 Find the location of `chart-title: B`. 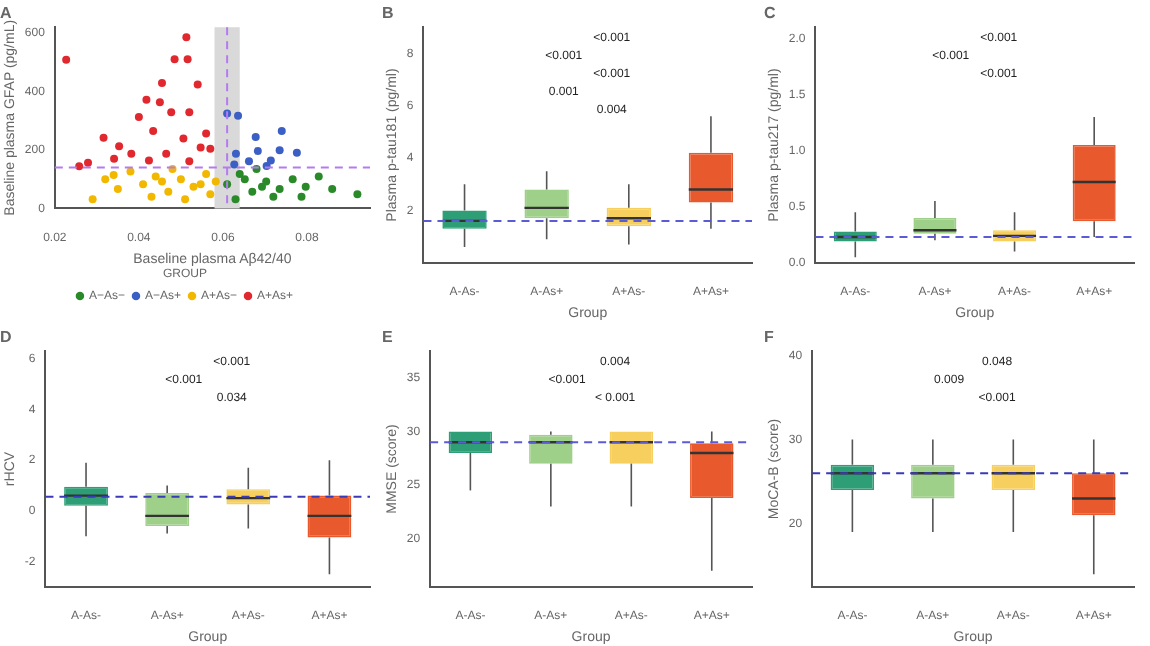

chart-title: B is located at coordinates (388, 13).